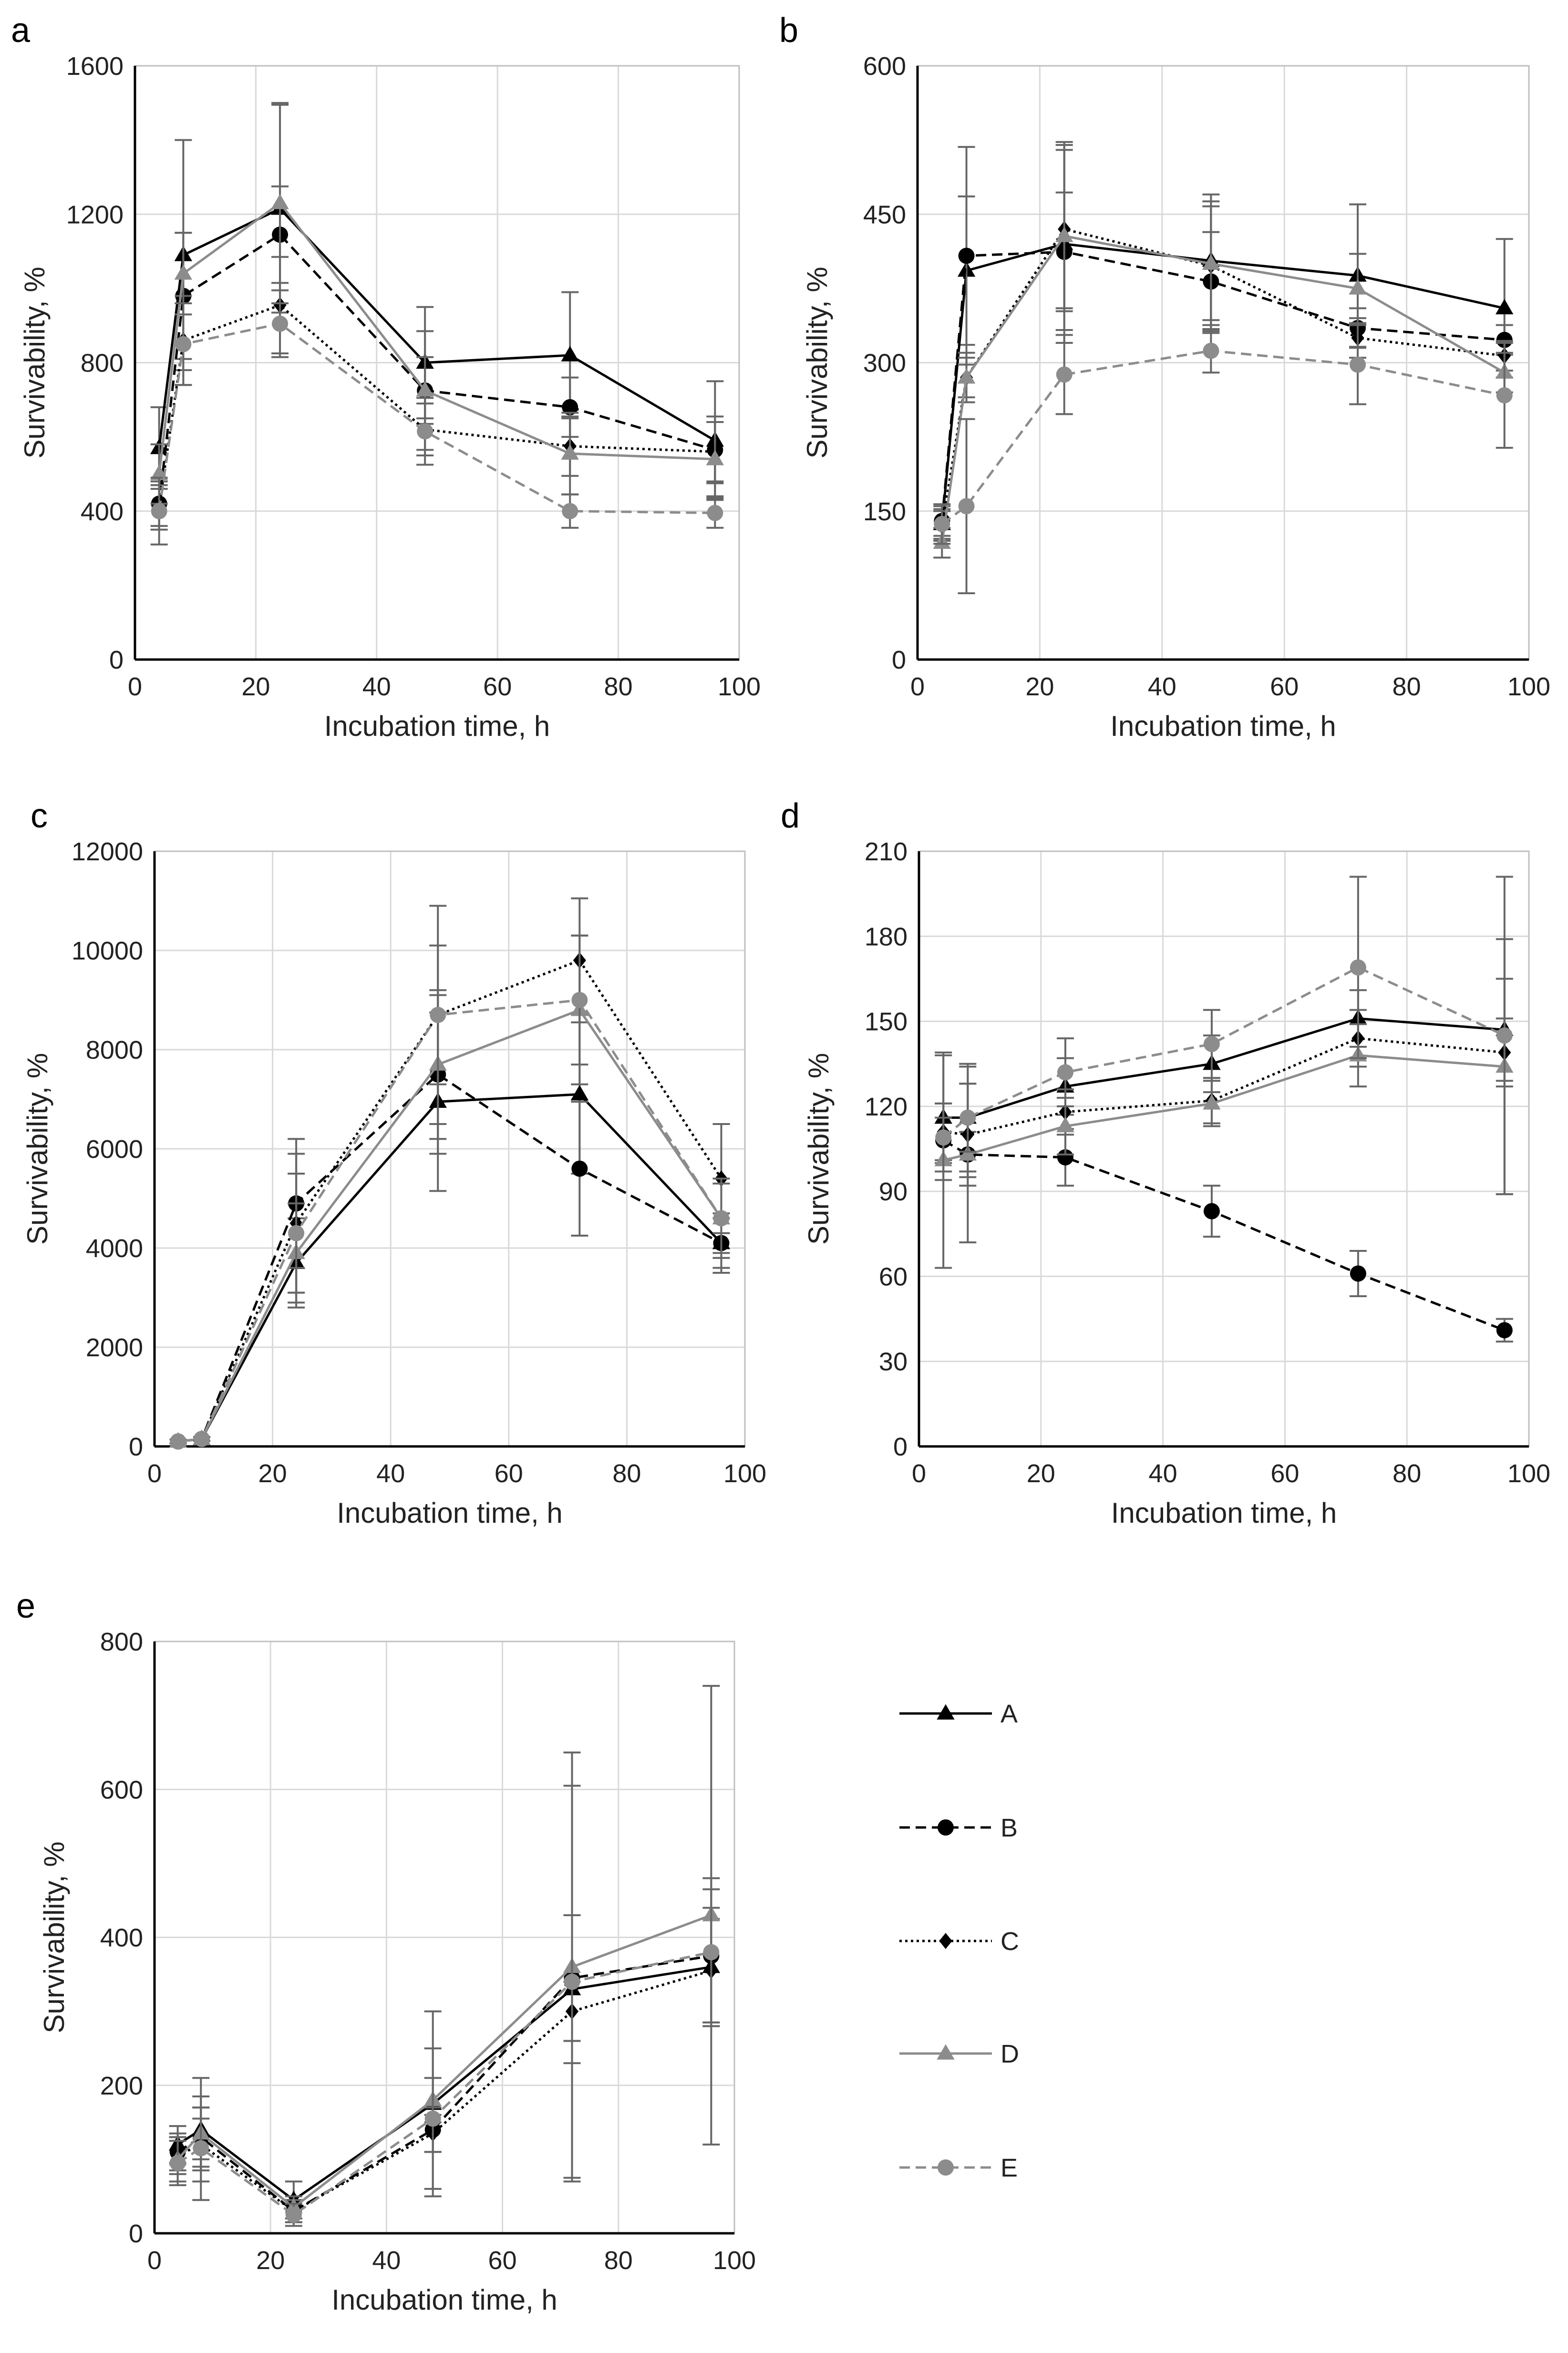 The image size is (1568, 2353). Describe the element at coordinates (114, 1347) in the screenshot. I see `y-tick-label: 2000` at that location.